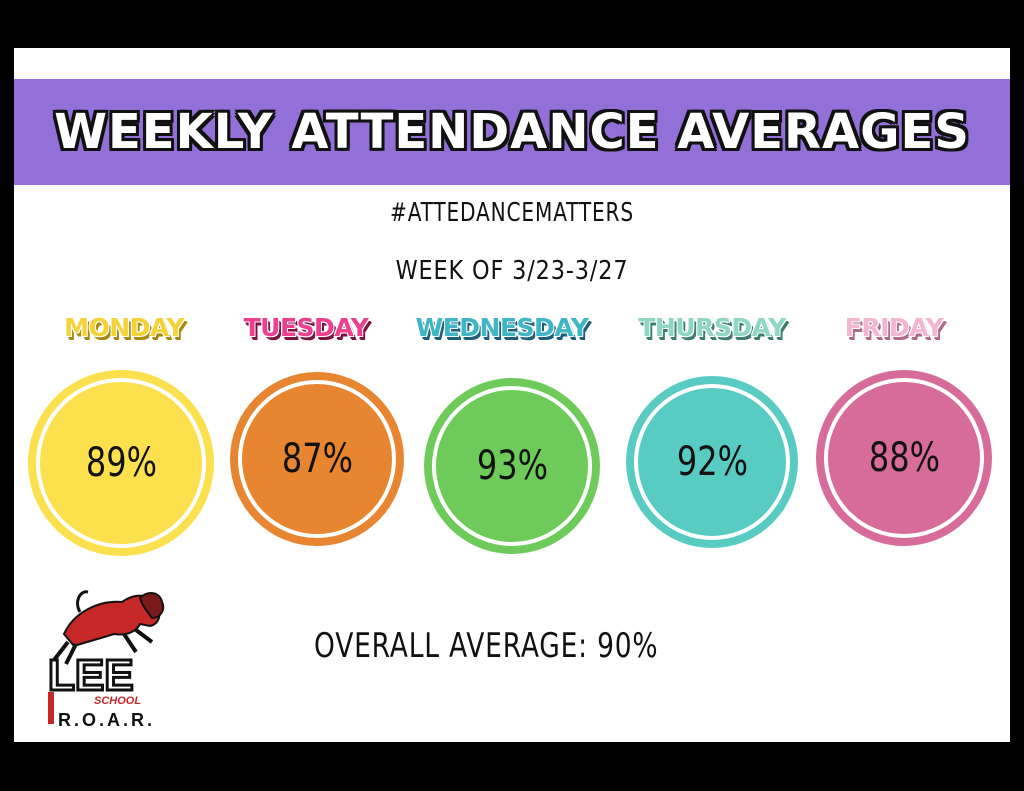 Image resolution: width=1024 pixels, height=791 pixels. I want to click on week-range-text: WEEK OF 3/23-3/27, so click(512, 271).